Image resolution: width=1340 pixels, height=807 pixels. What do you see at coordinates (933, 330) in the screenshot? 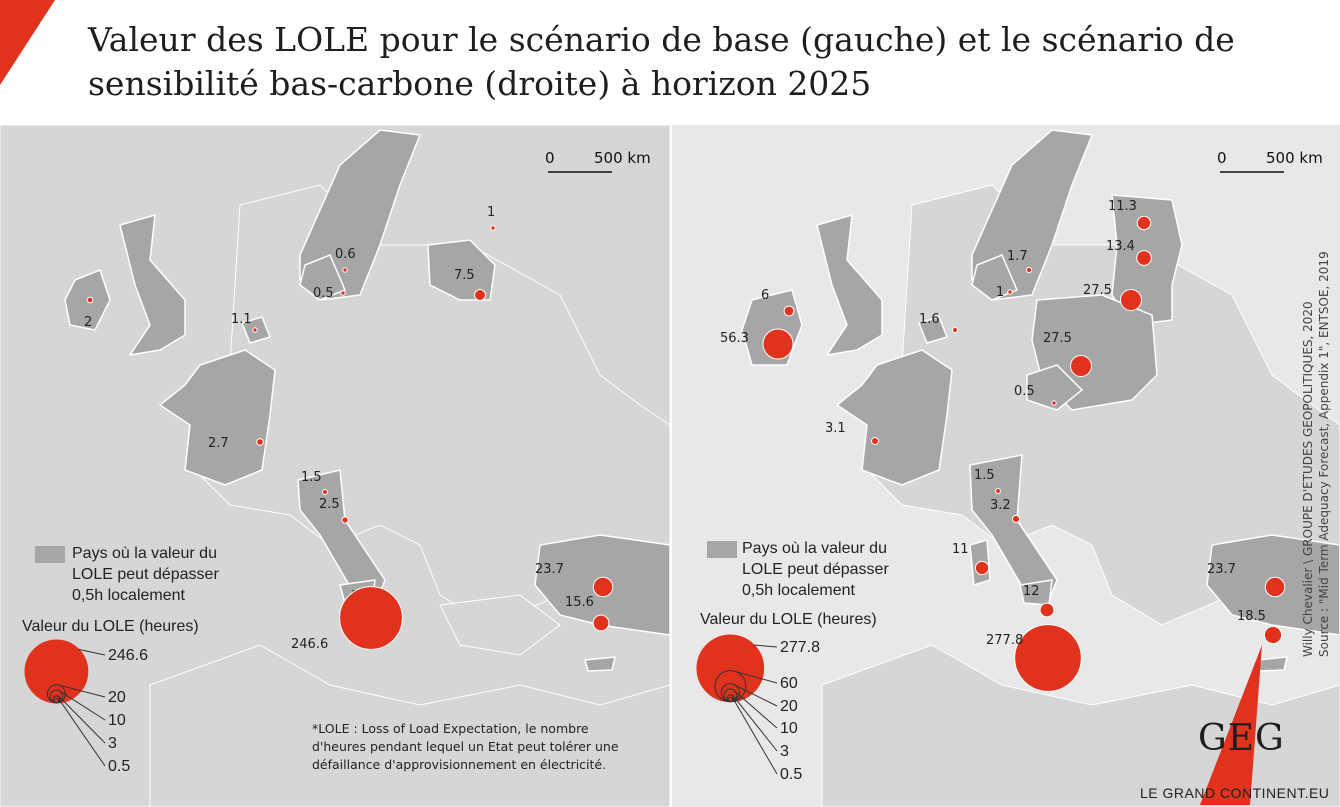
I see `country-belgium` at bounding box center [933, 330].